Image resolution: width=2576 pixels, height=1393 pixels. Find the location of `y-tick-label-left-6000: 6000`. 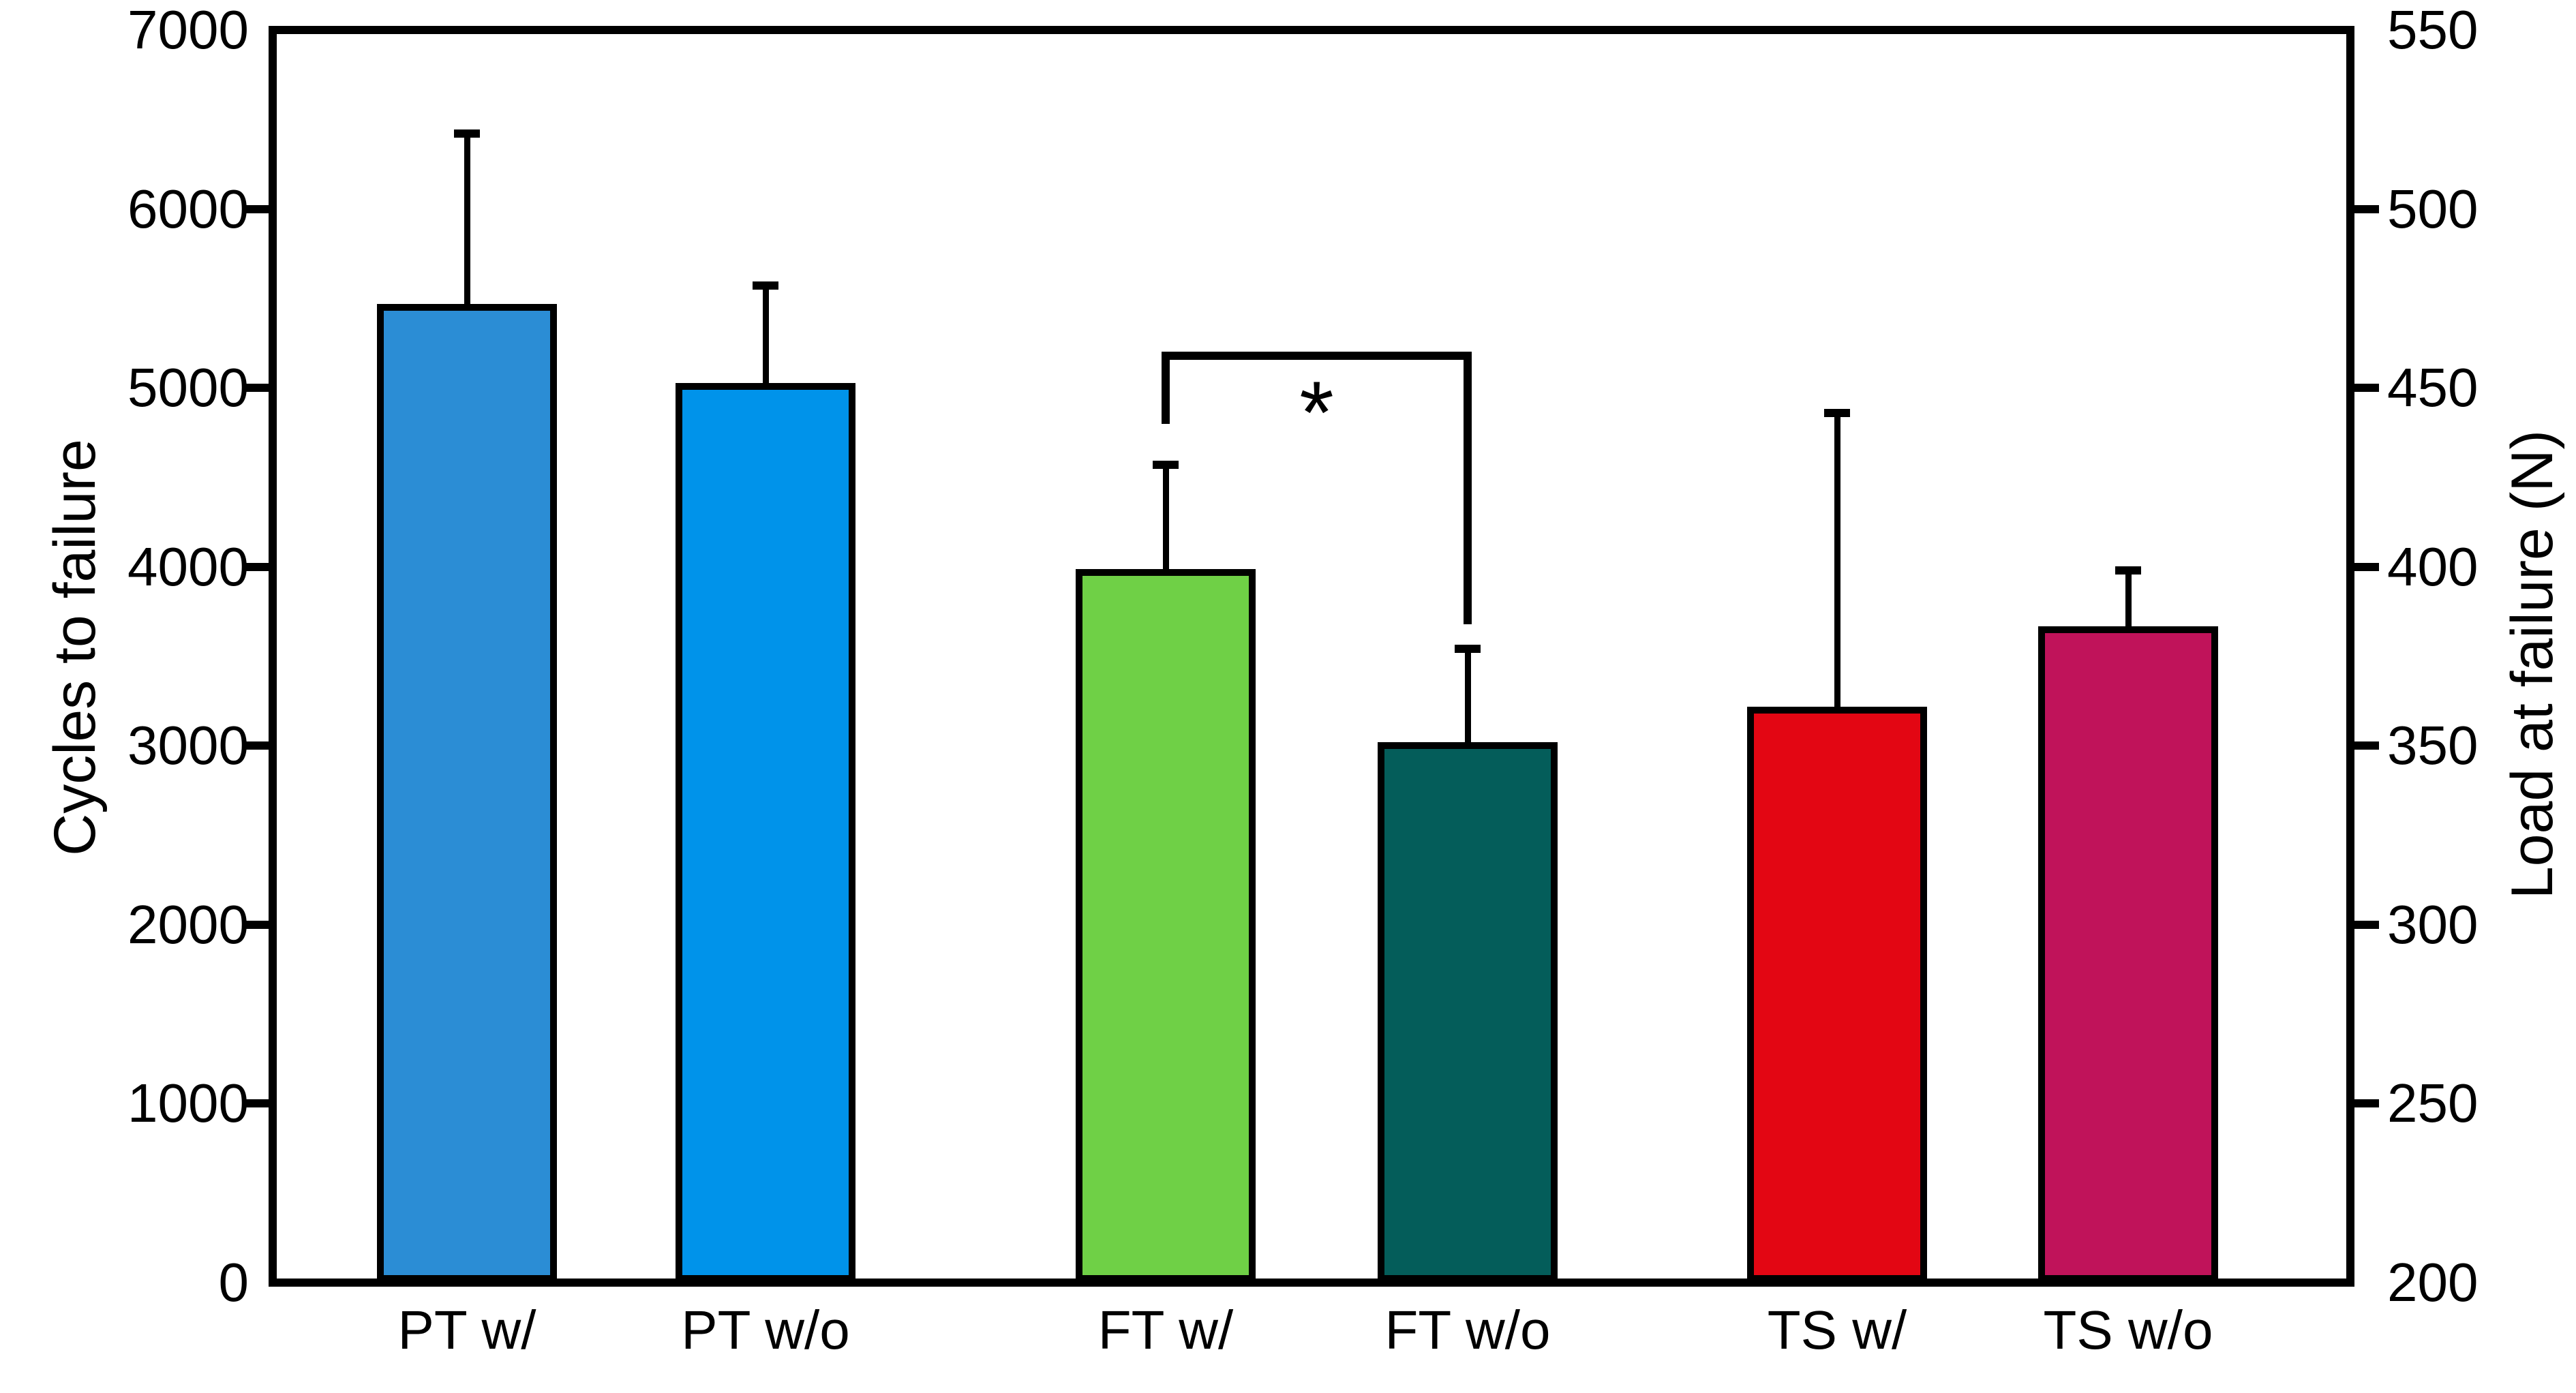

y-tick-label-left-6000: 6000 is located at coordinates (188, 208).